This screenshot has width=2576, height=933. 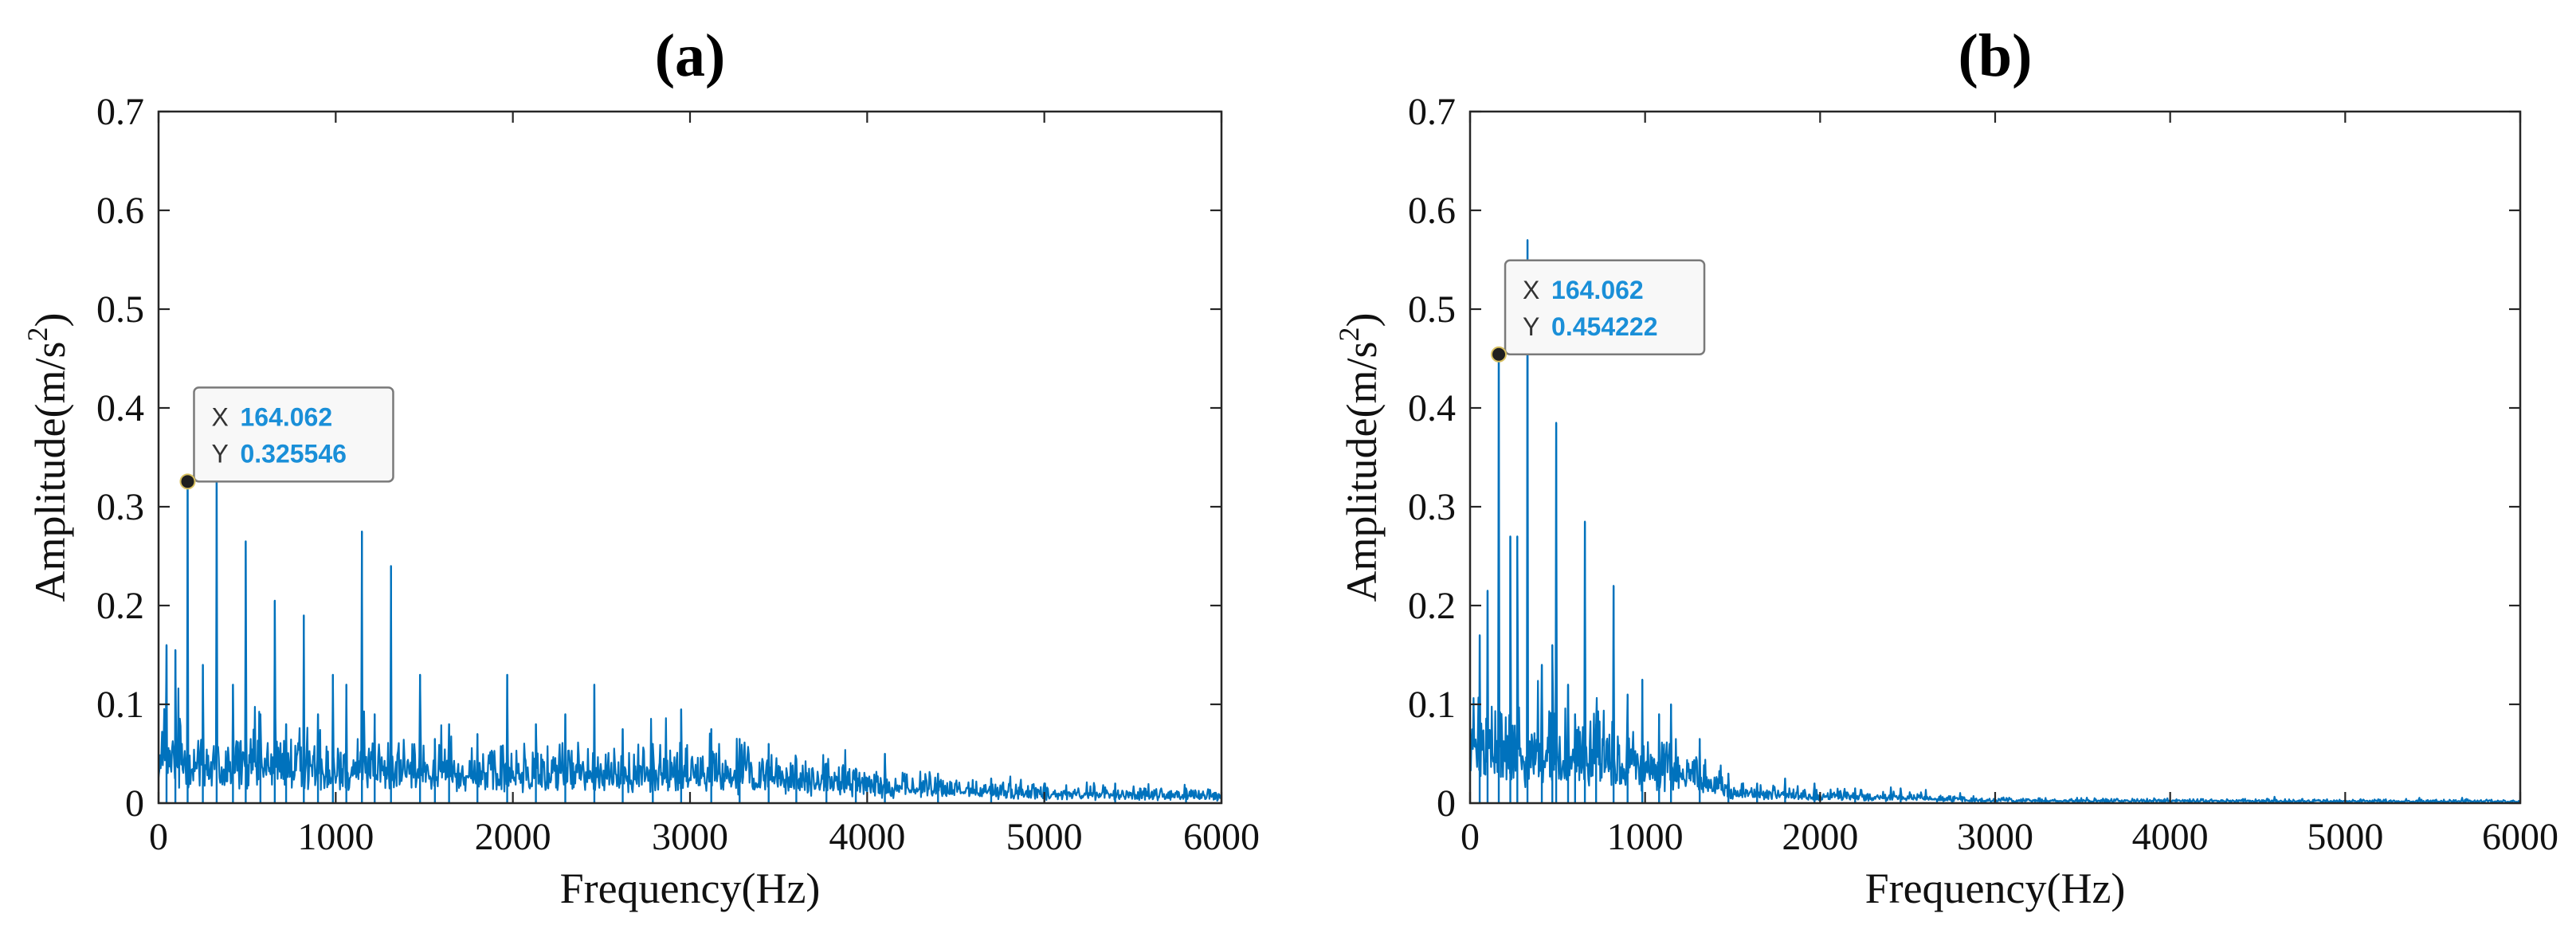 I want to click on datatip-y-value: 0.454222, so click(x=1604, y=326).